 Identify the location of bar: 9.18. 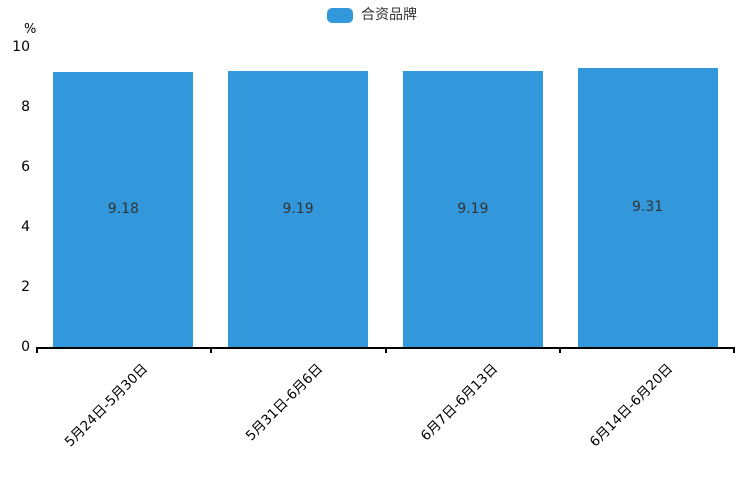
(123, 209).